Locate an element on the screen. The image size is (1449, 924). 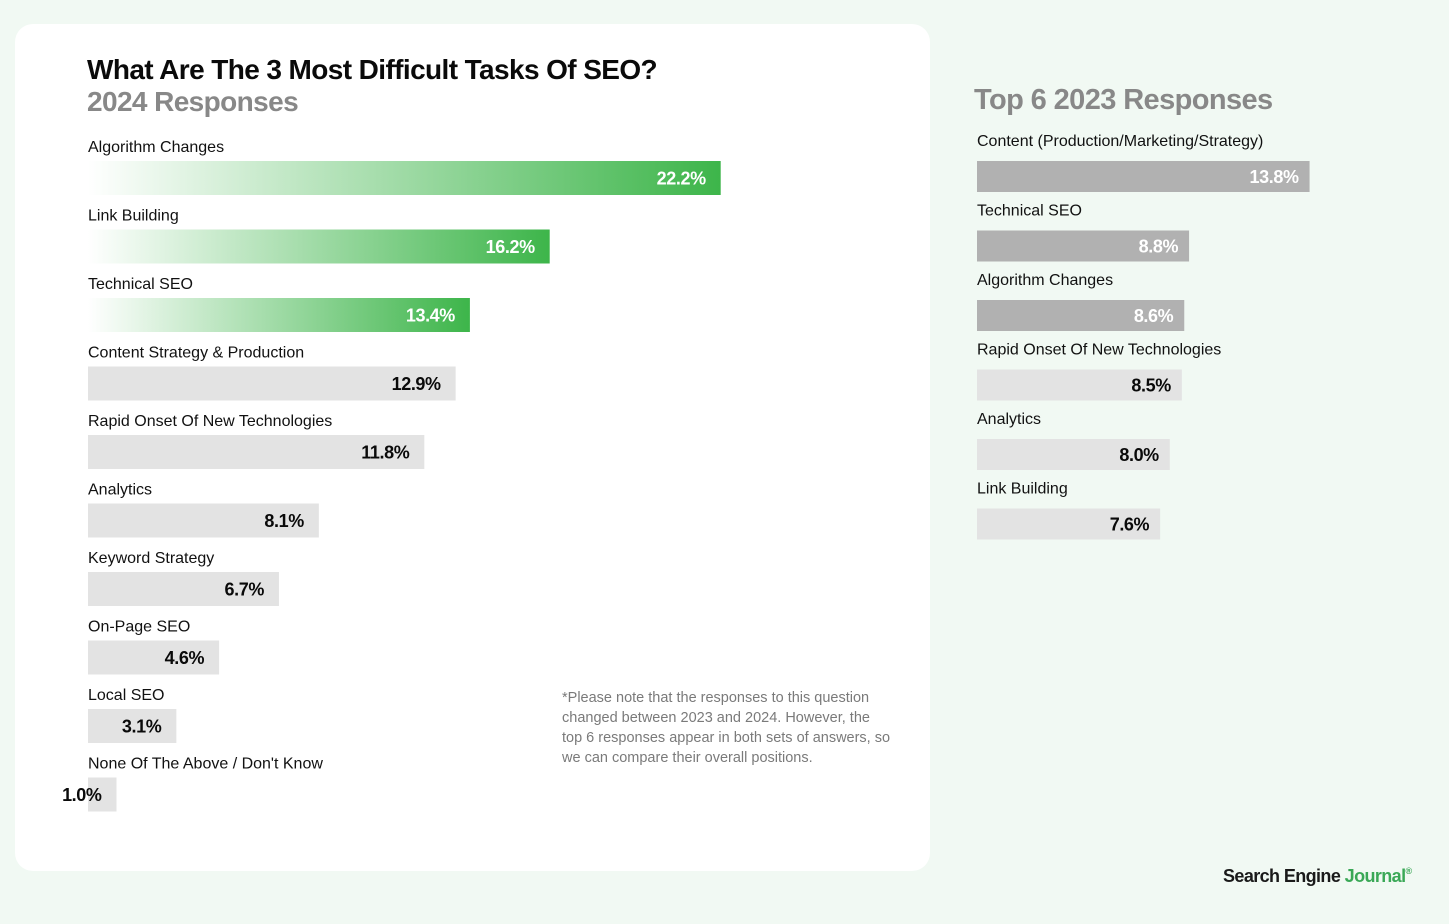
value-label: 8.6% is located at coordinates (1154, 316).